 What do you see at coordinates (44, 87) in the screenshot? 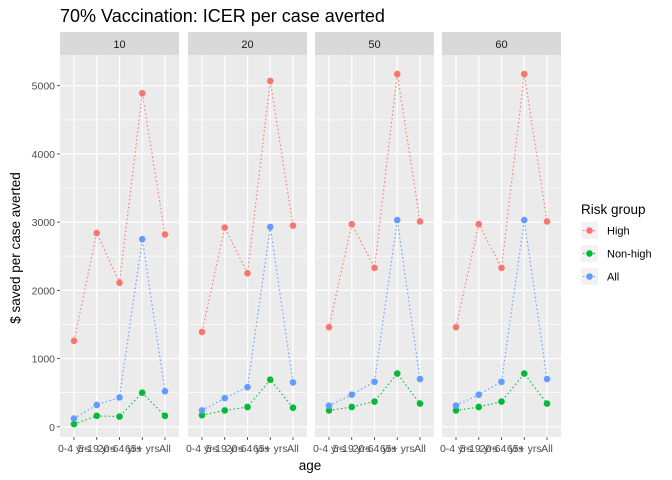
I see `y-tick-label: 5000` at bounding box center [44, 87].